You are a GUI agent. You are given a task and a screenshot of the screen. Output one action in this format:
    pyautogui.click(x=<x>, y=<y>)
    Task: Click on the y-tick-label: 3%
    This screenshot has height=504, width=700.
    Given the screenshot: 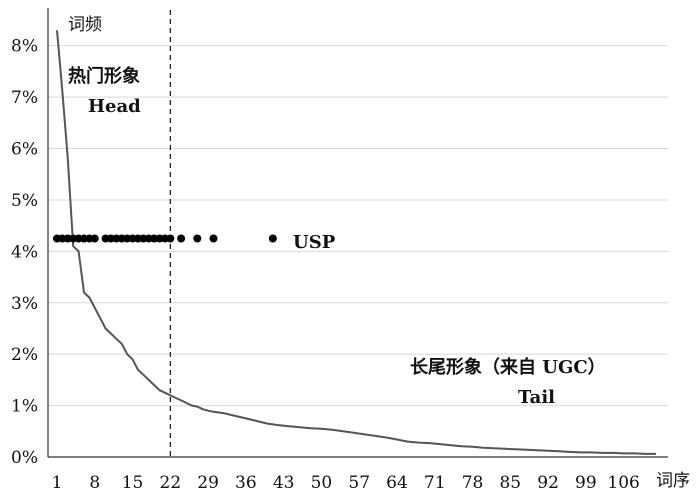 What is the action you would take?
    pyautogui.click(x=24, y=304)
    